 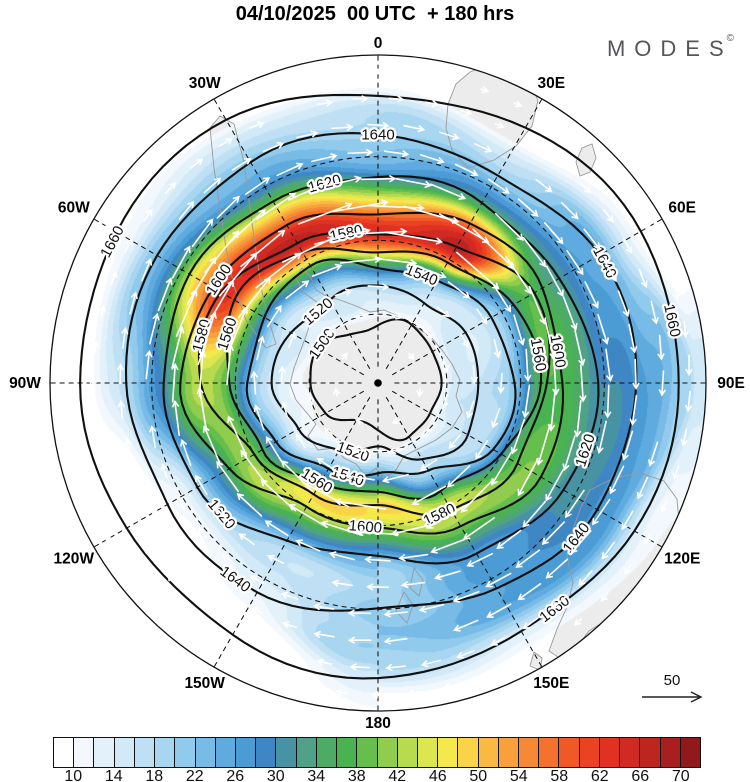 I want to click on longitude-label-120E: 120E, so click(x=682, y=559).